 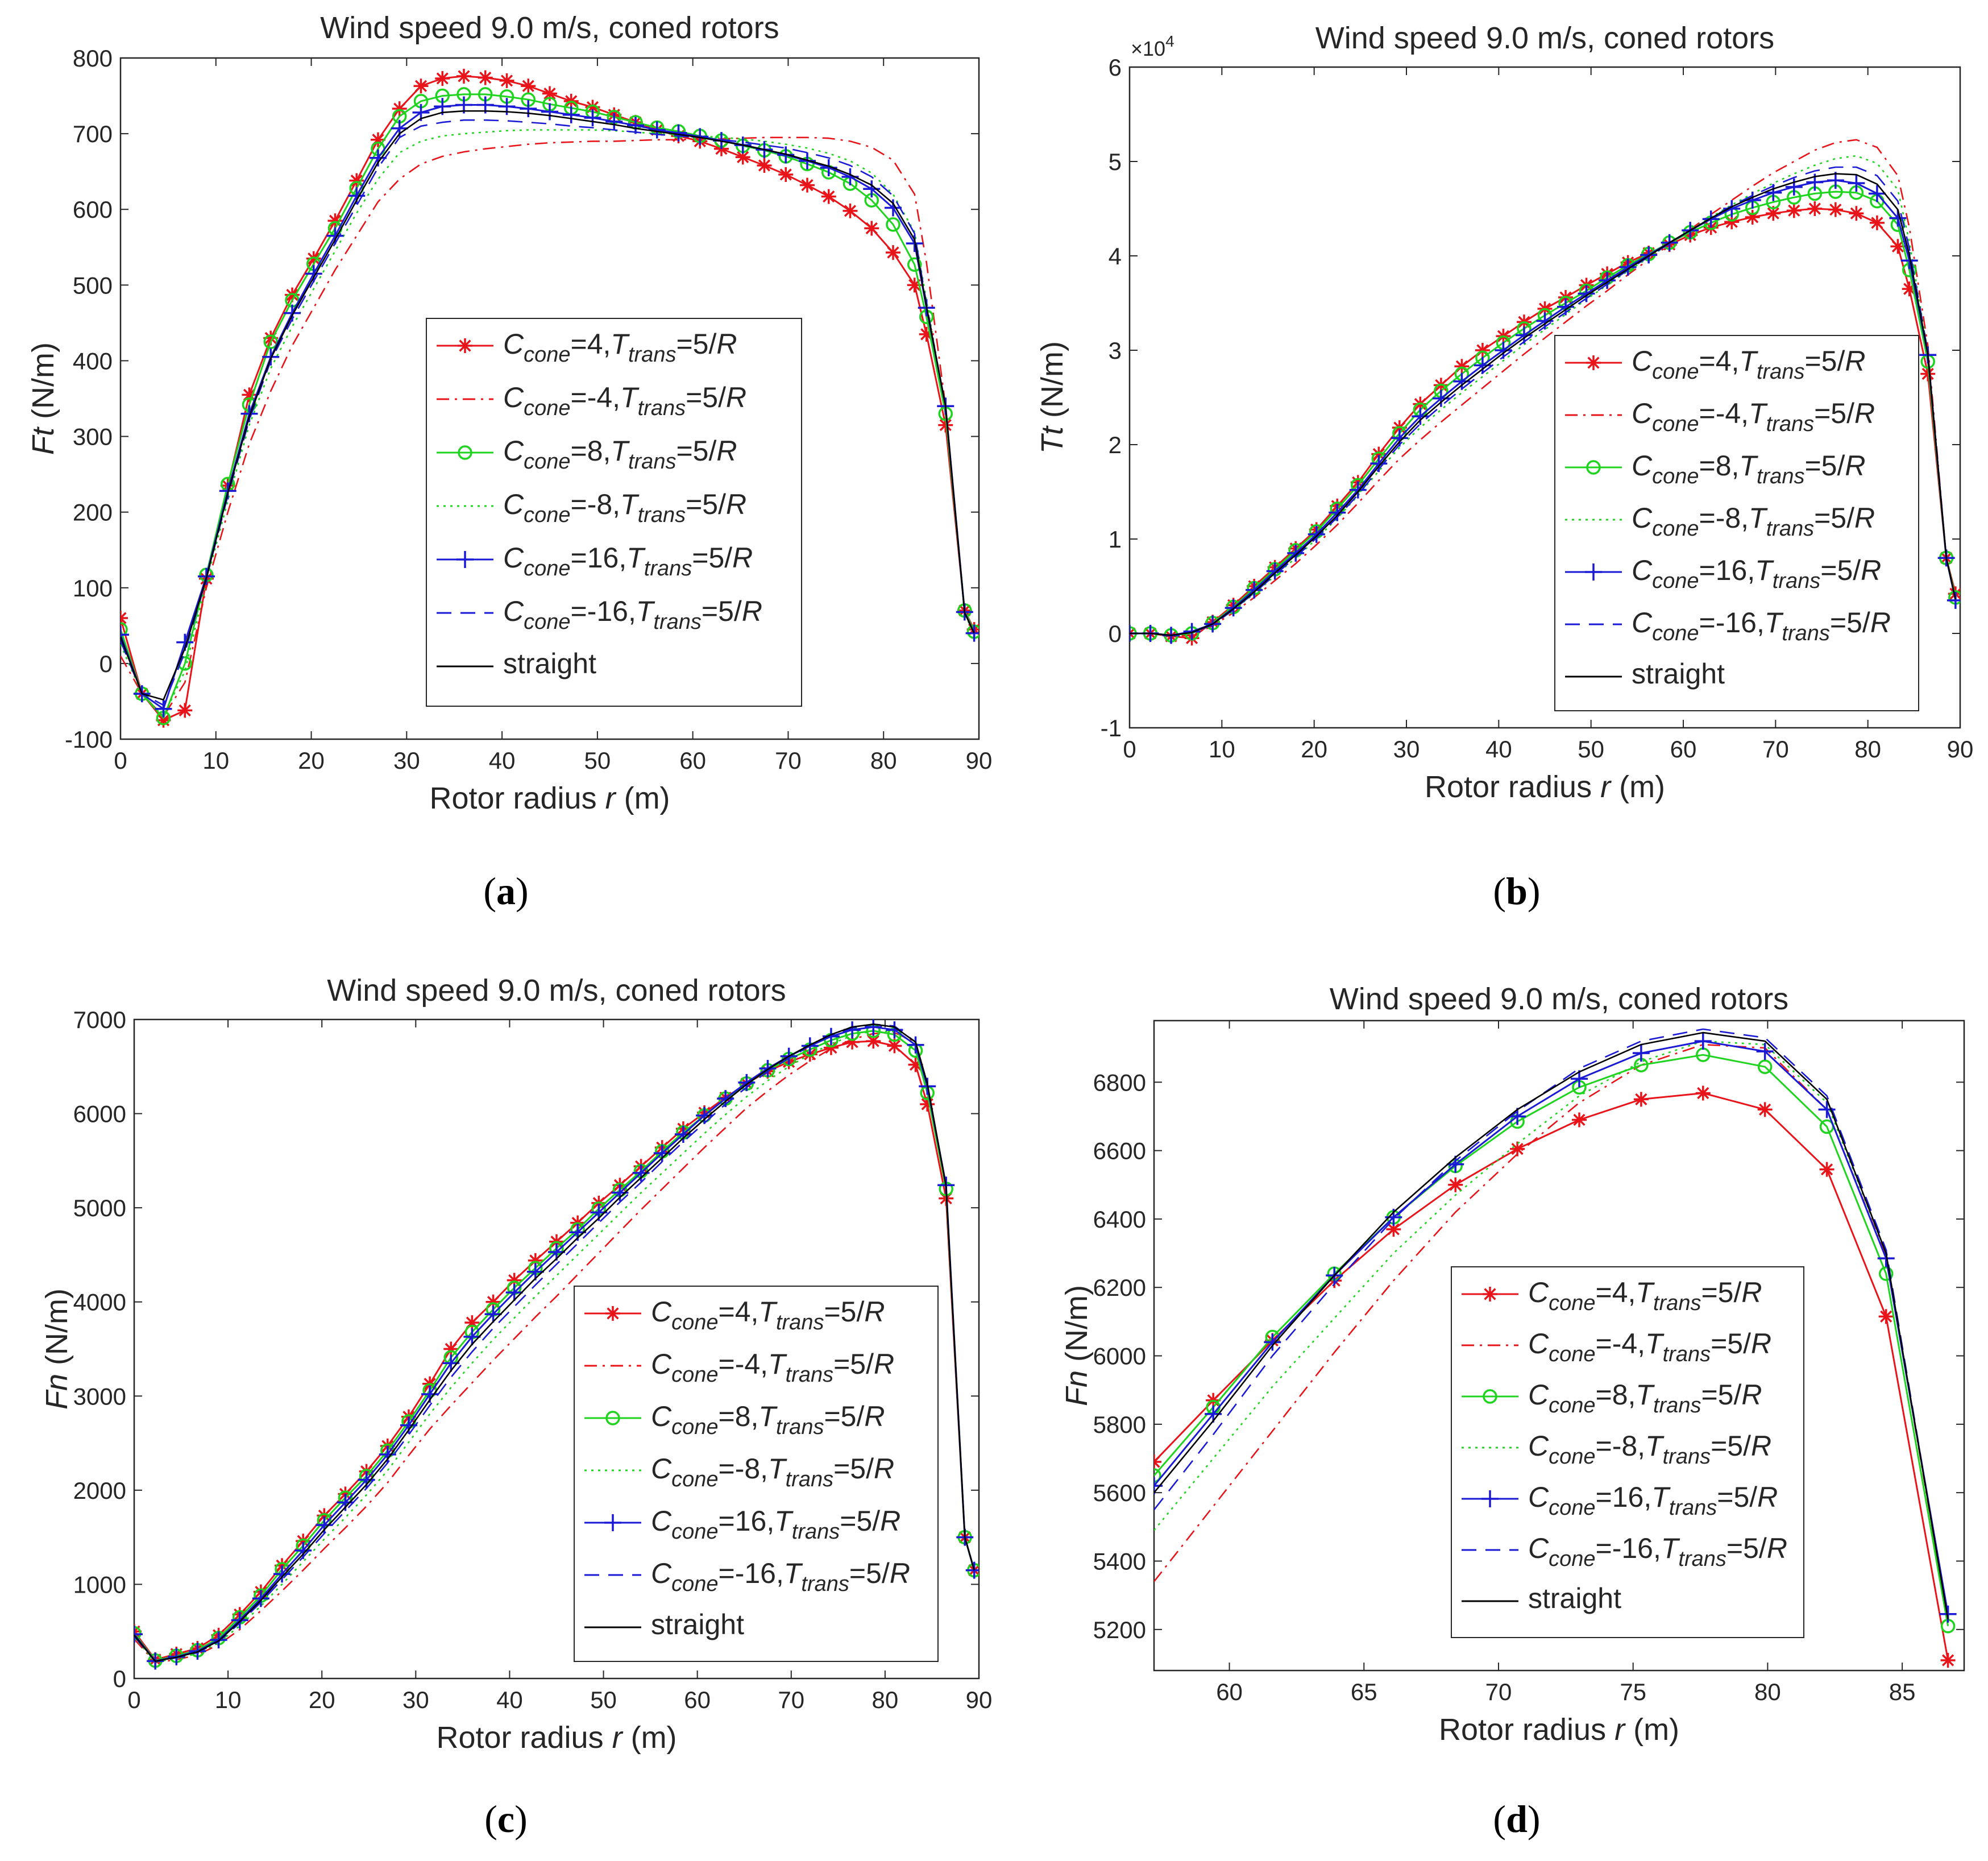 What do you see at coordinates (506, 1819) in the screenshot?
I see `panel-caption-3: (c)` at bounding box center [506, 1819].